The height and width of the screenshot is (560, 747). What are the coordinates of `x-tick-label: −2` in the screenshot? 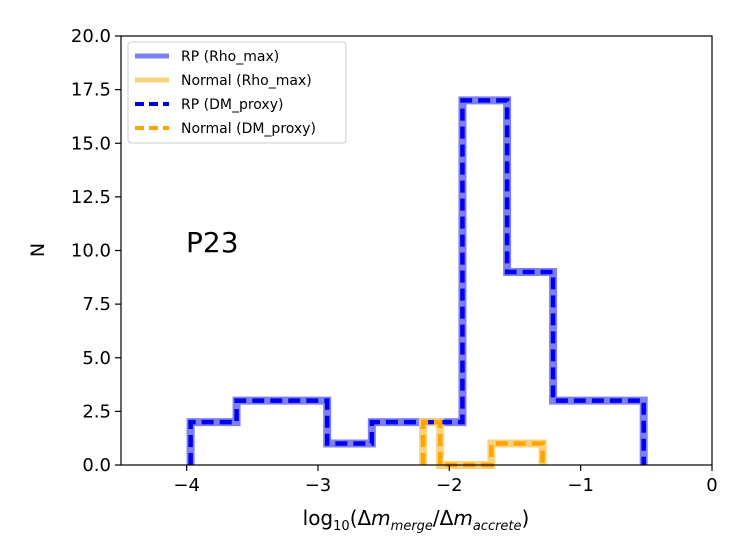 It's located at (449, 485).